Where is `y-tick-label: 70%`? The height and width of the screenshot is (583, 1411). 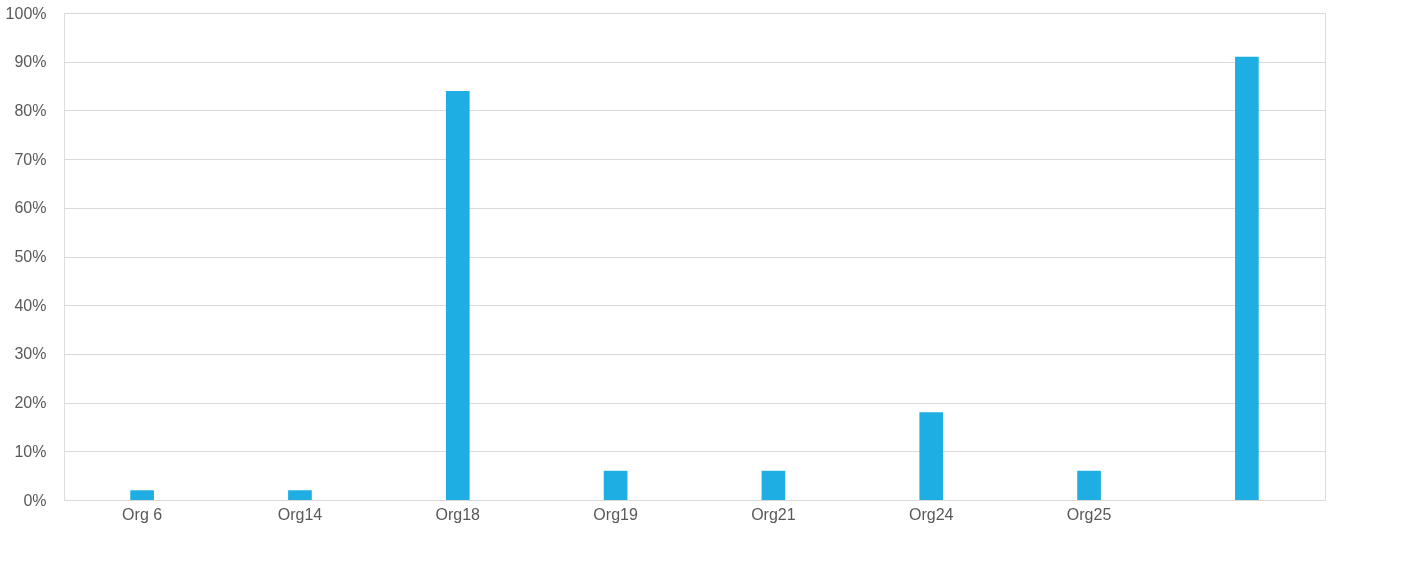 y-tick-label: 70% is located at coordinates (30, 159).